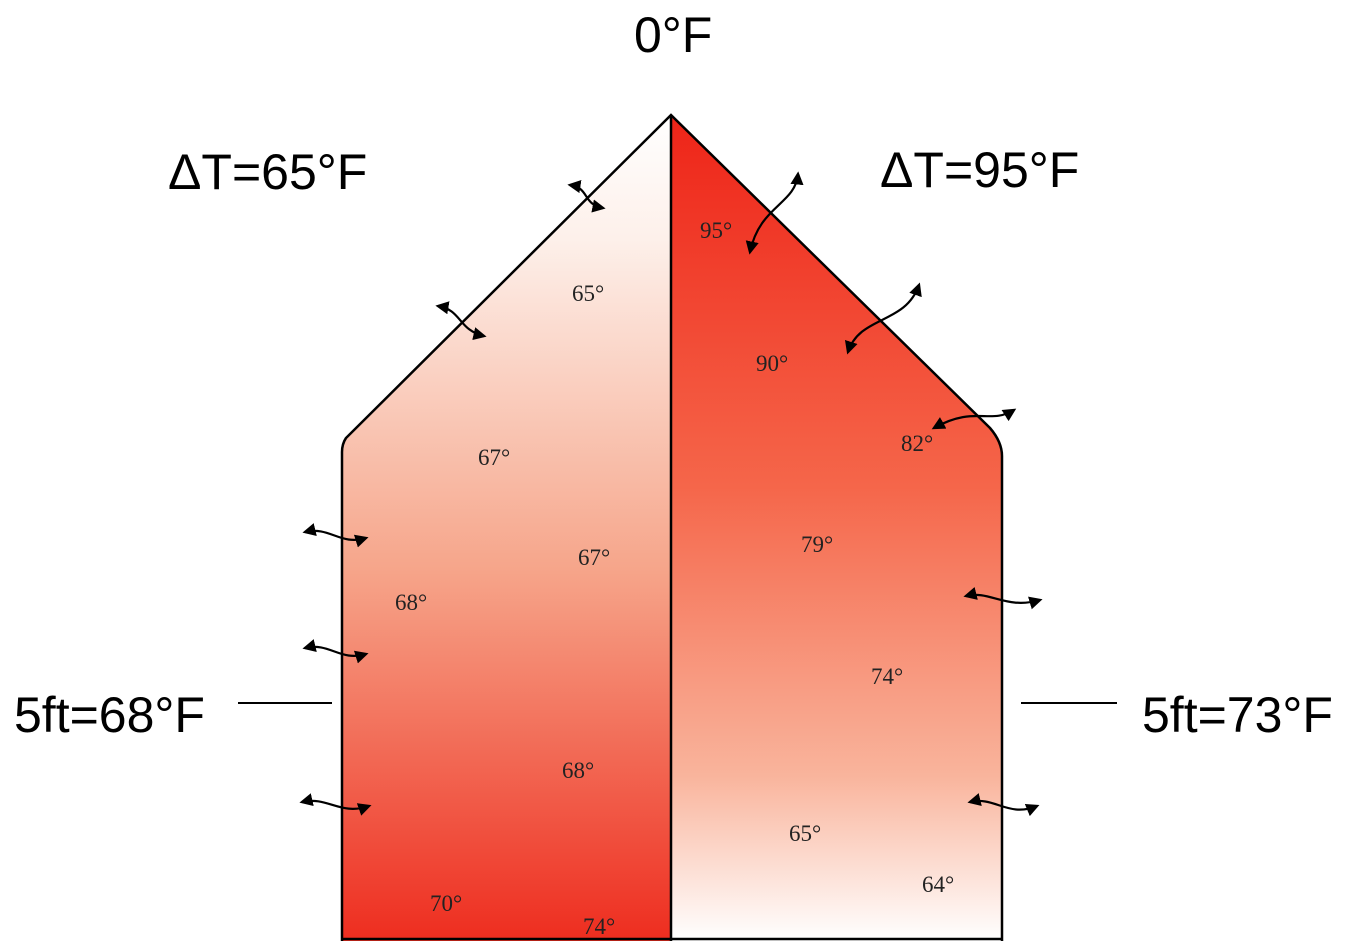 The width and height of the screenshot is (1354, 946). What do you see at coordinates (827, 557) in the screenshot?
I see `readings-right: 95° 90° 82° 79° 74° 65° 64°` at bounding box center [827, 557].